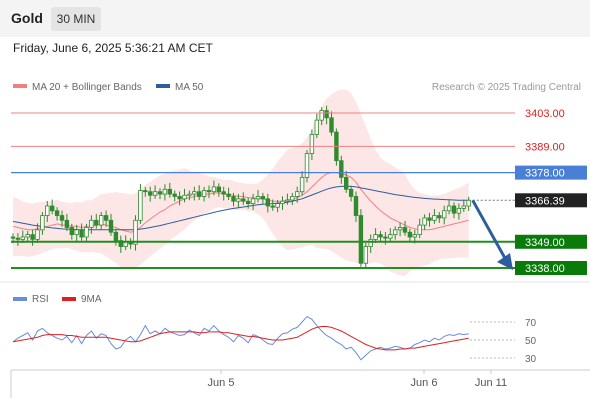  Describe the element at coordinates (20, 299) in the screenshot. I see `rsi-legend-swatch` at that location.